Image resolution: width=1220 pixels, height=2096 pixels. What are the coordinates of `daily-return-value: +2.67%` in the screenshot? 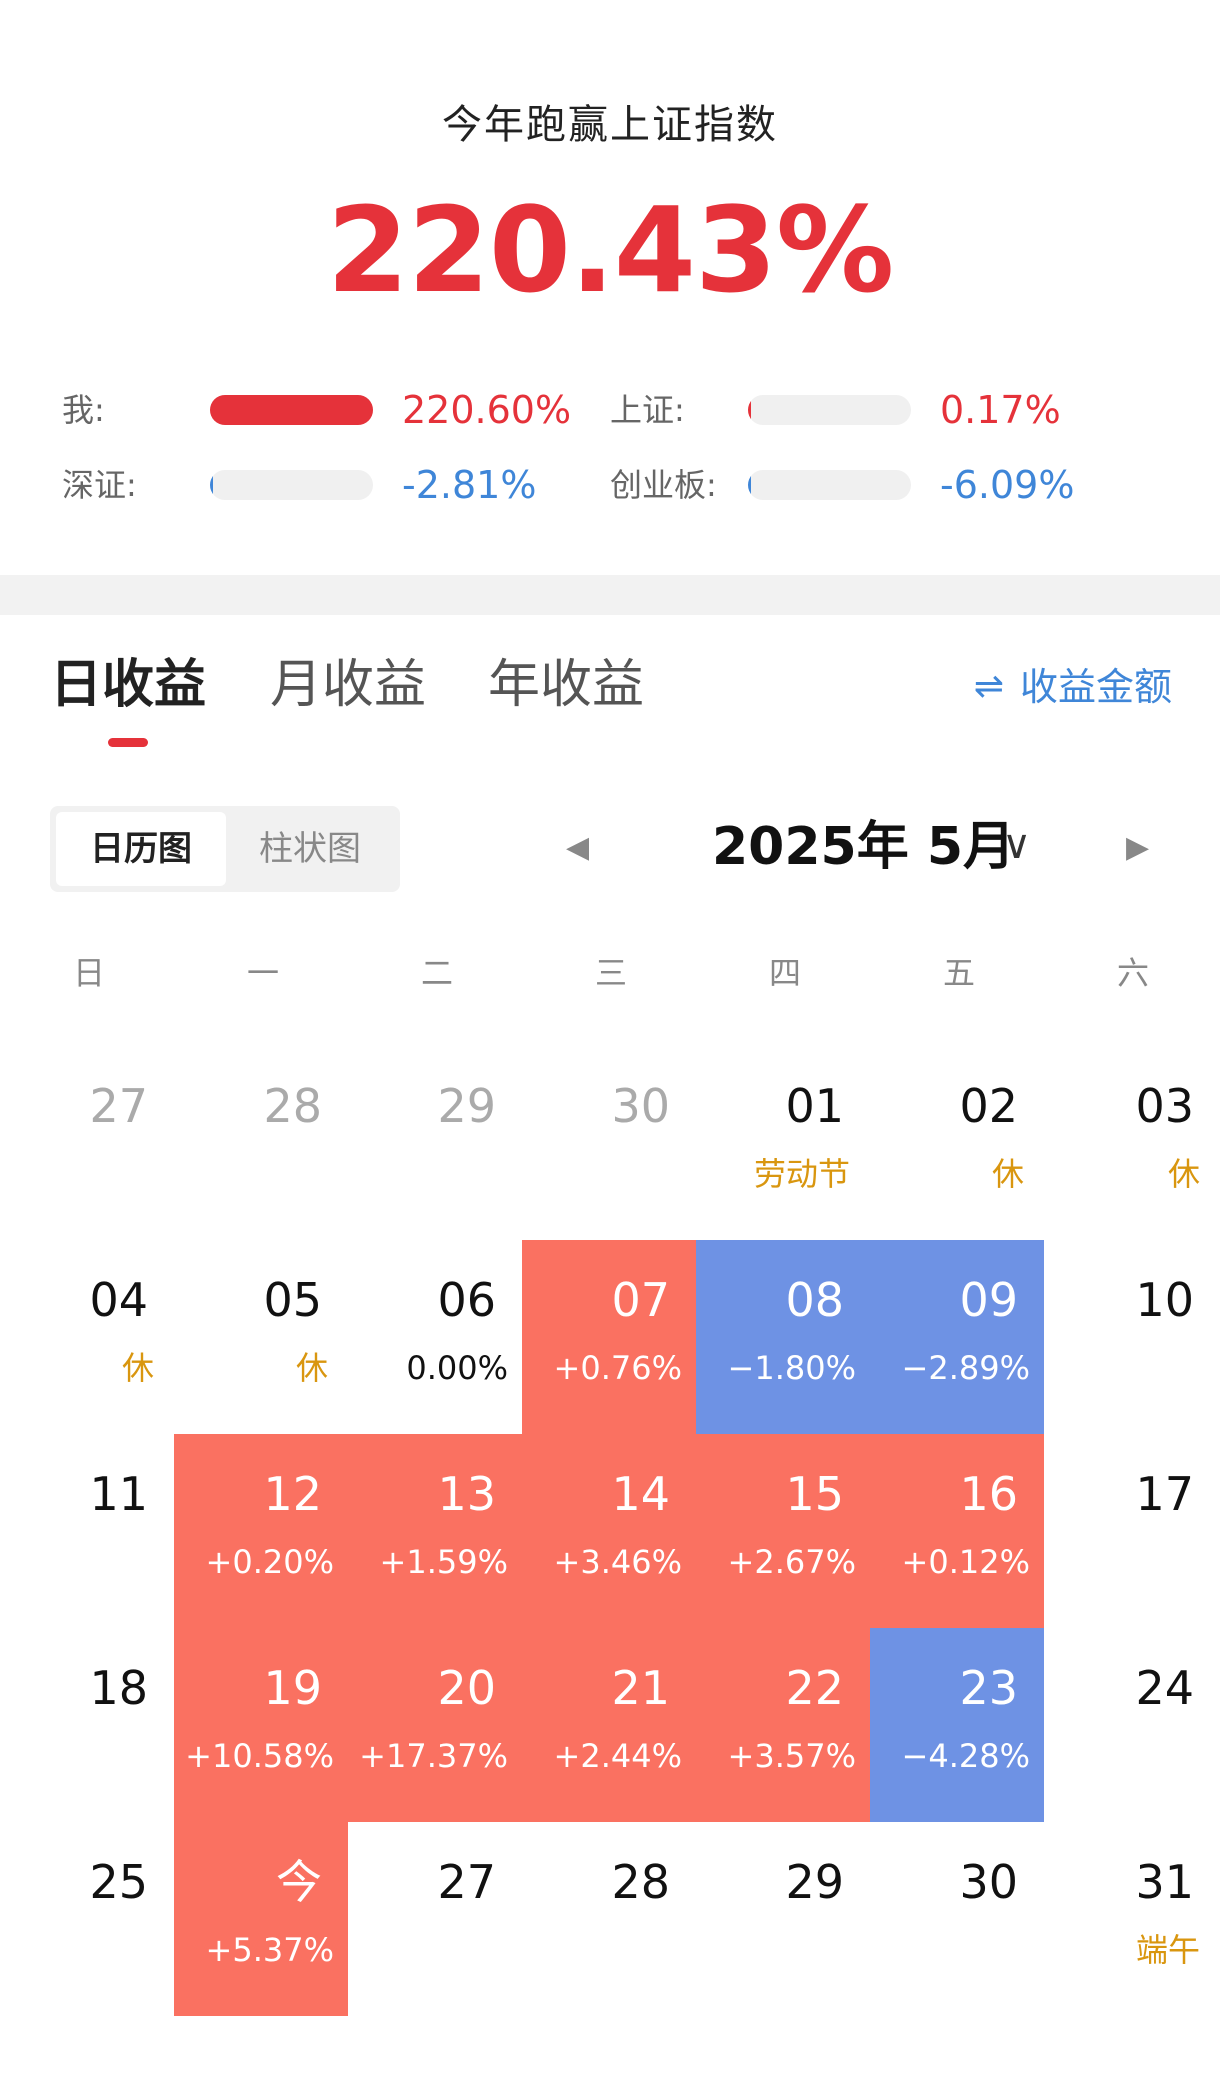 It's located at (791, 1562).